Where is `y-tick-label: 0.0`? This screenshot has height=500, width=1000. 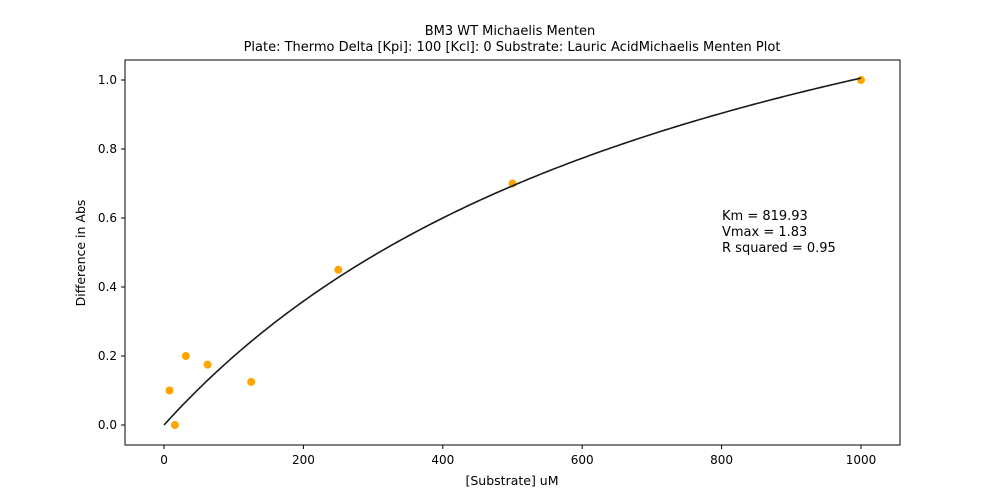
y-tick-label: 0.0 is located at coordinates (107, 425).